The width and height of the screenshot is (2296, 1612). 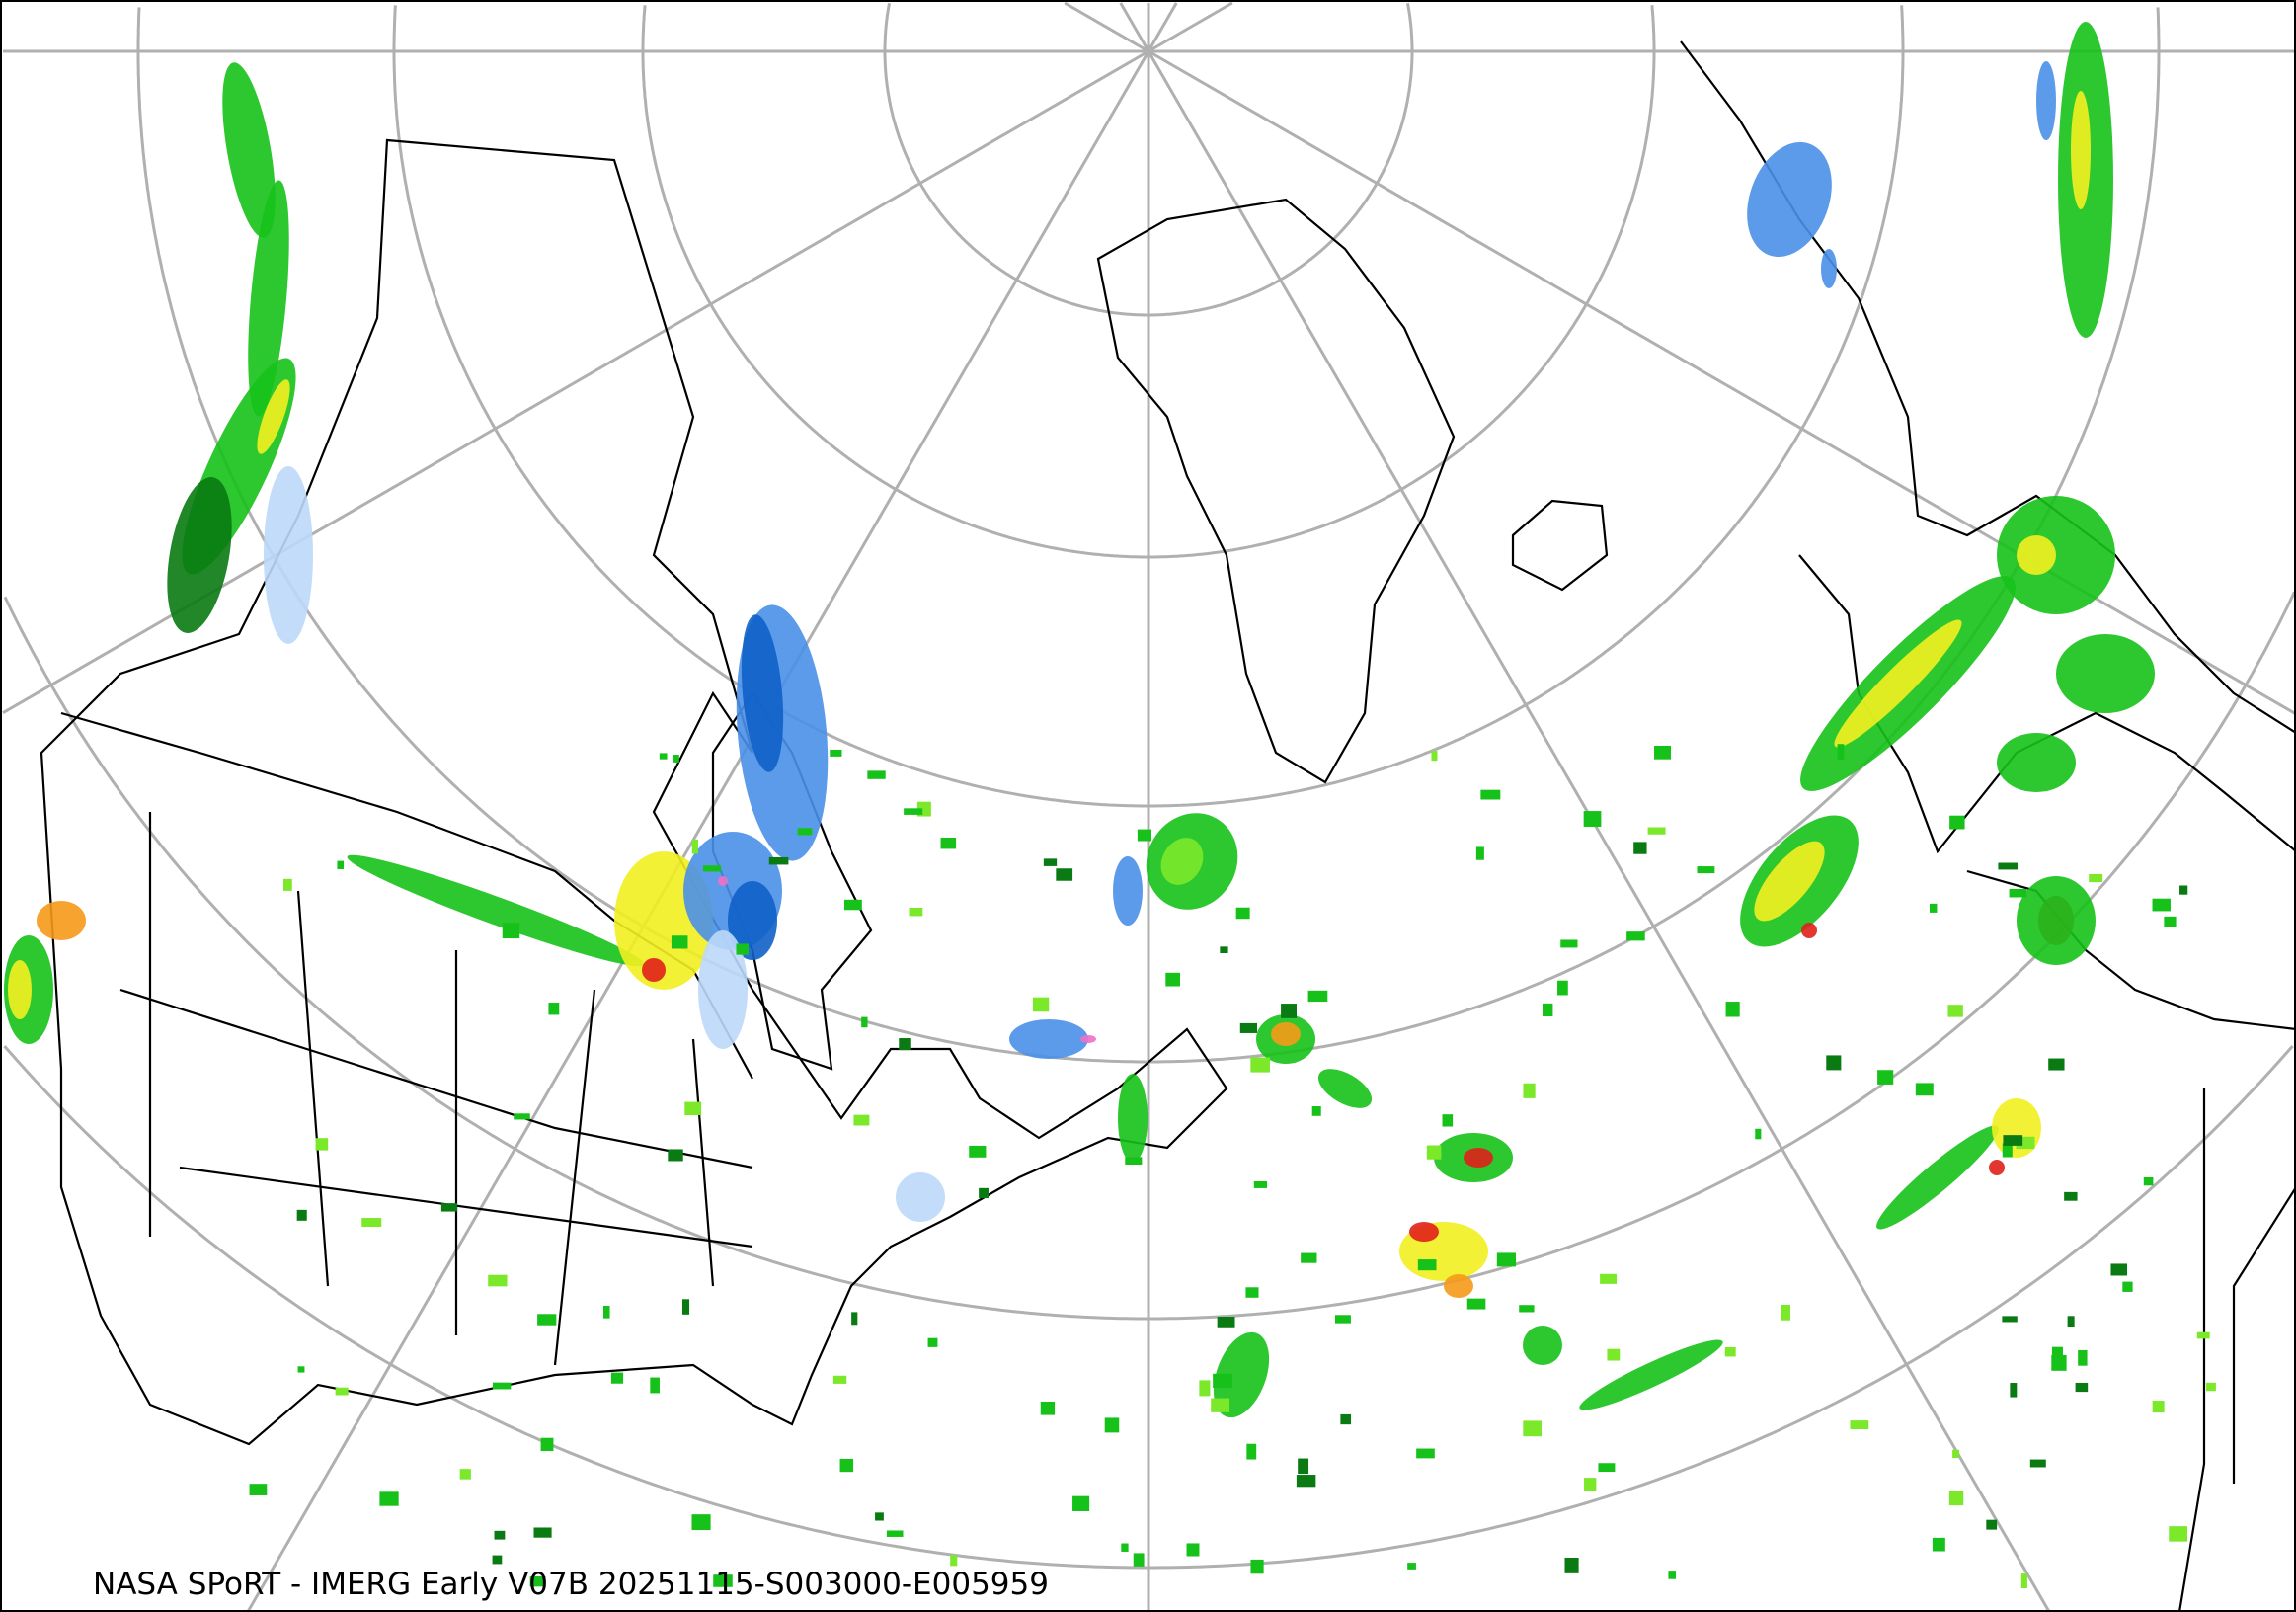 I want to click on canada-us-border, so click(x=407, y=1039).